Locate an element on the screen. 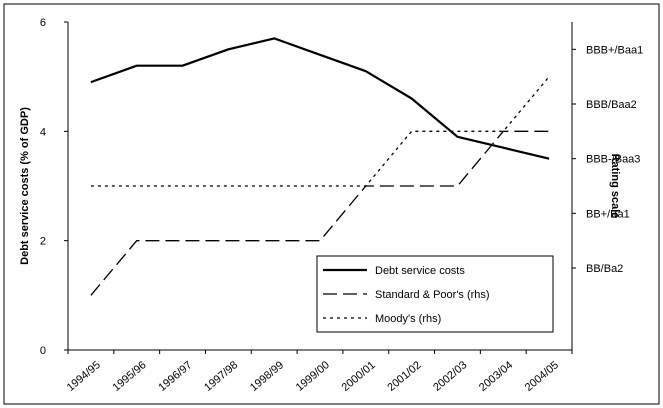  y2-tick-label: BBB/Baa2 is located at coordinates (611, 105).